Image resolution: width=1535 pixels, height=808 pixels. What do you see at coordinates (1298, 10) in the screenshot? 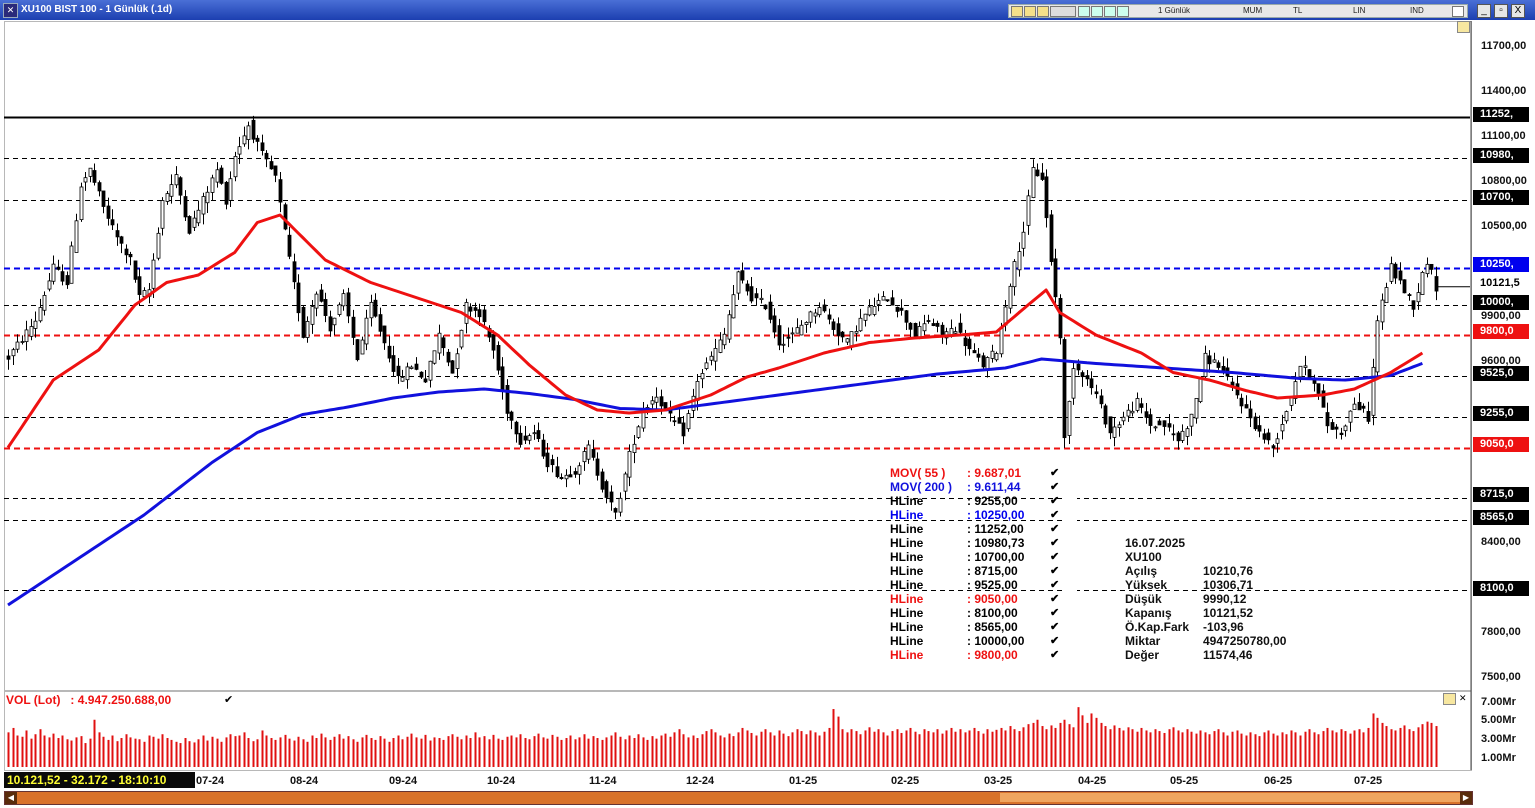
I see `currency-selector: TL` at bounding box center [1298, 10].